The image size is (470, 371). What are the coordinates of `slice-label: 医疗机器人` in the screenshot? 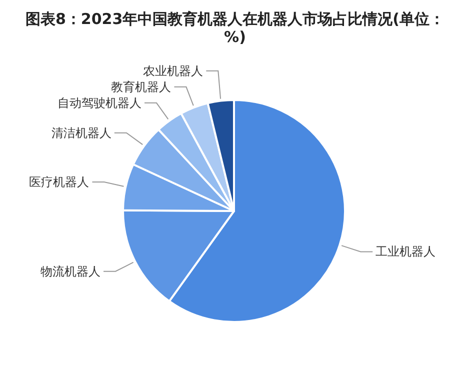 It's located at (59, 181).